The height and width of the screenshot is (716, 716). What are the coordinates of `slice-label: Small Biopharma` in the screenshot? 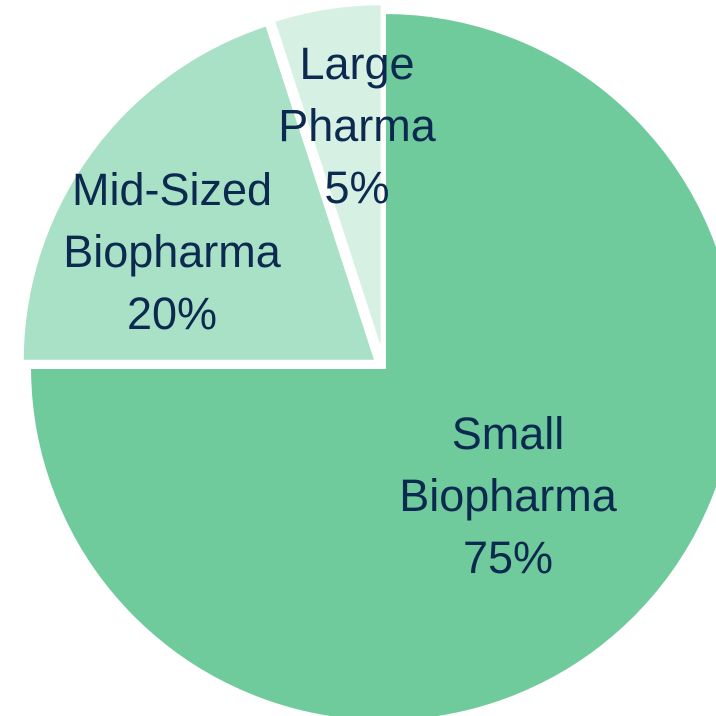 It's located at (508, 464).